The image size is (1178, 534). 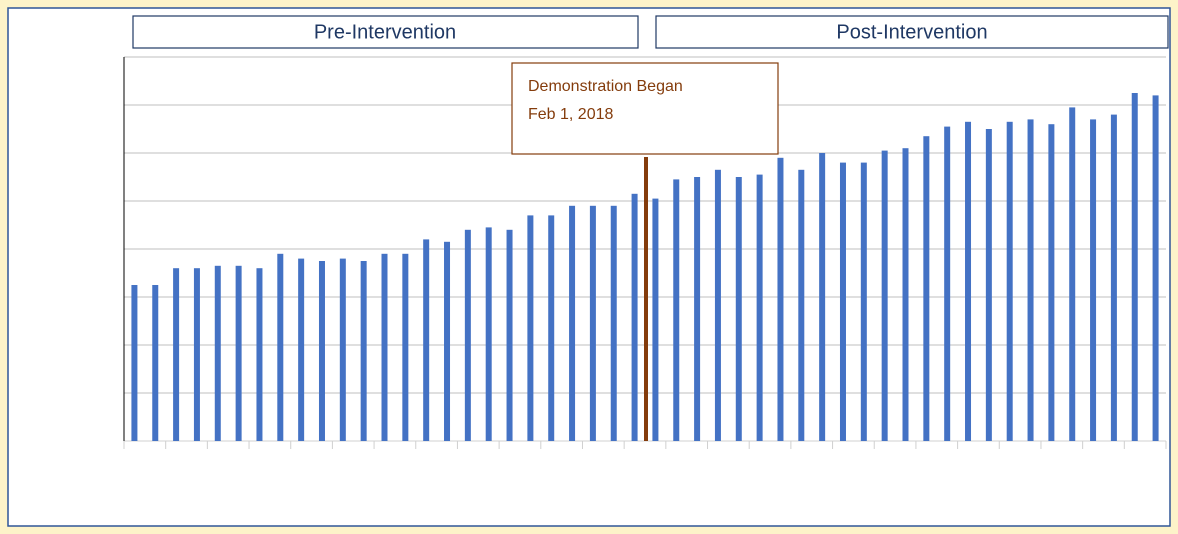 I want to click on period-label: Pre-Intervention, so click(x=385, y=32).